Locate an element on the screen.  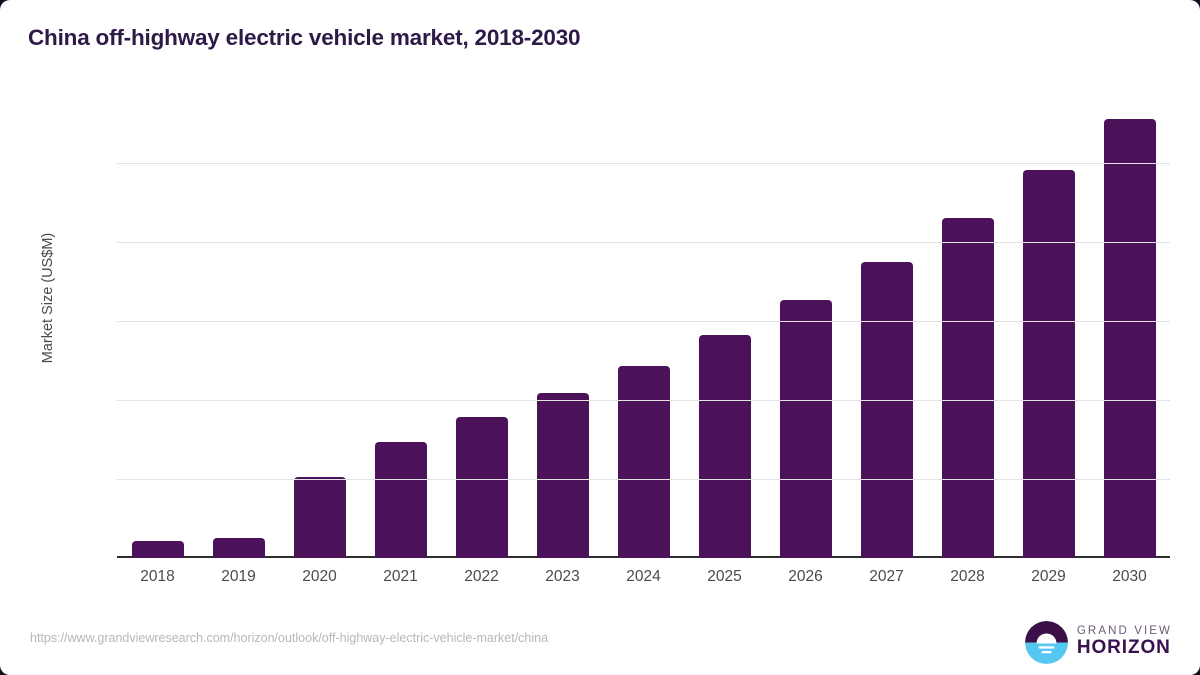
x-axis-tick-label: 2029 is located at coordinates (1048, 576).